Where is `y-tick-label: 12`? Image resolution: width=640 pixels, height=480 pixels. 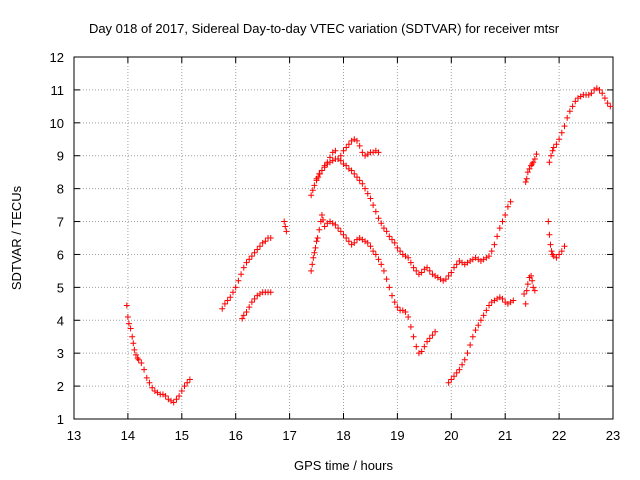
y-tick-label: 12 is located at coordinates (57, 57).